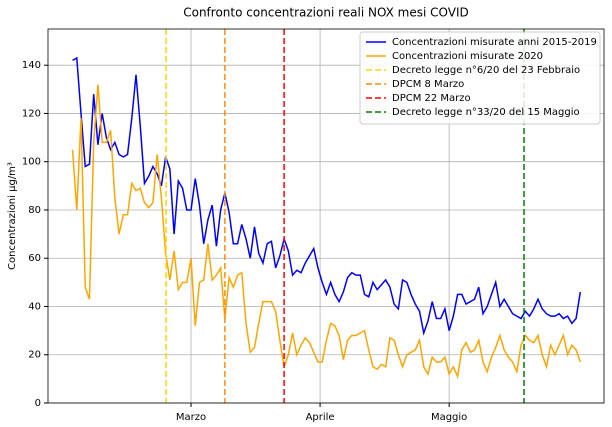 This screenshot has height=427, width=612. What do you see at coordinates (320, 417) in the screenshot?
I see `x-tick-label: Aprile` at bounding box center [320, 417].